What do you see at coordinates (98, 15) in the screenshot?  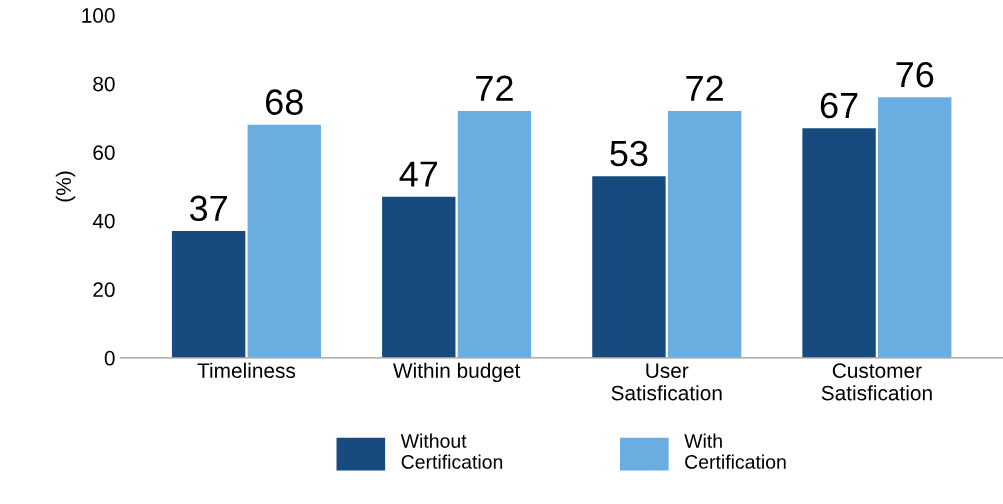 I see `y-tick-label: 100` at bounding box center [98, 15].